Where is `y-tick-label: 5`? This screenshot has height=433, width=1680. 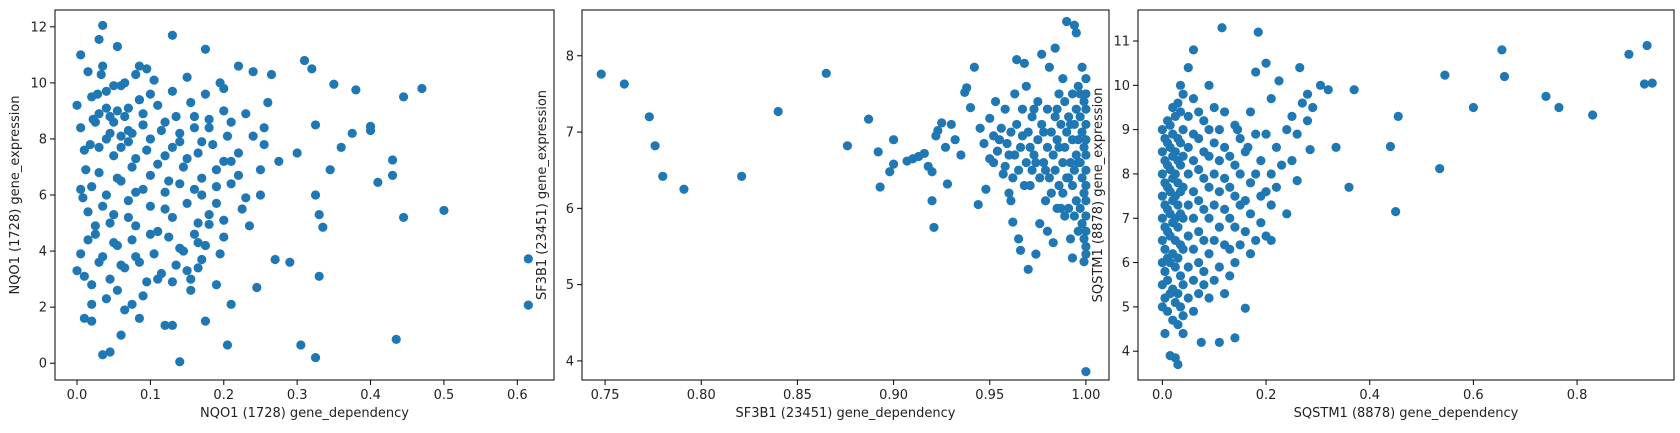
y-tick-label: 5 is located at coordinates (570, 285).